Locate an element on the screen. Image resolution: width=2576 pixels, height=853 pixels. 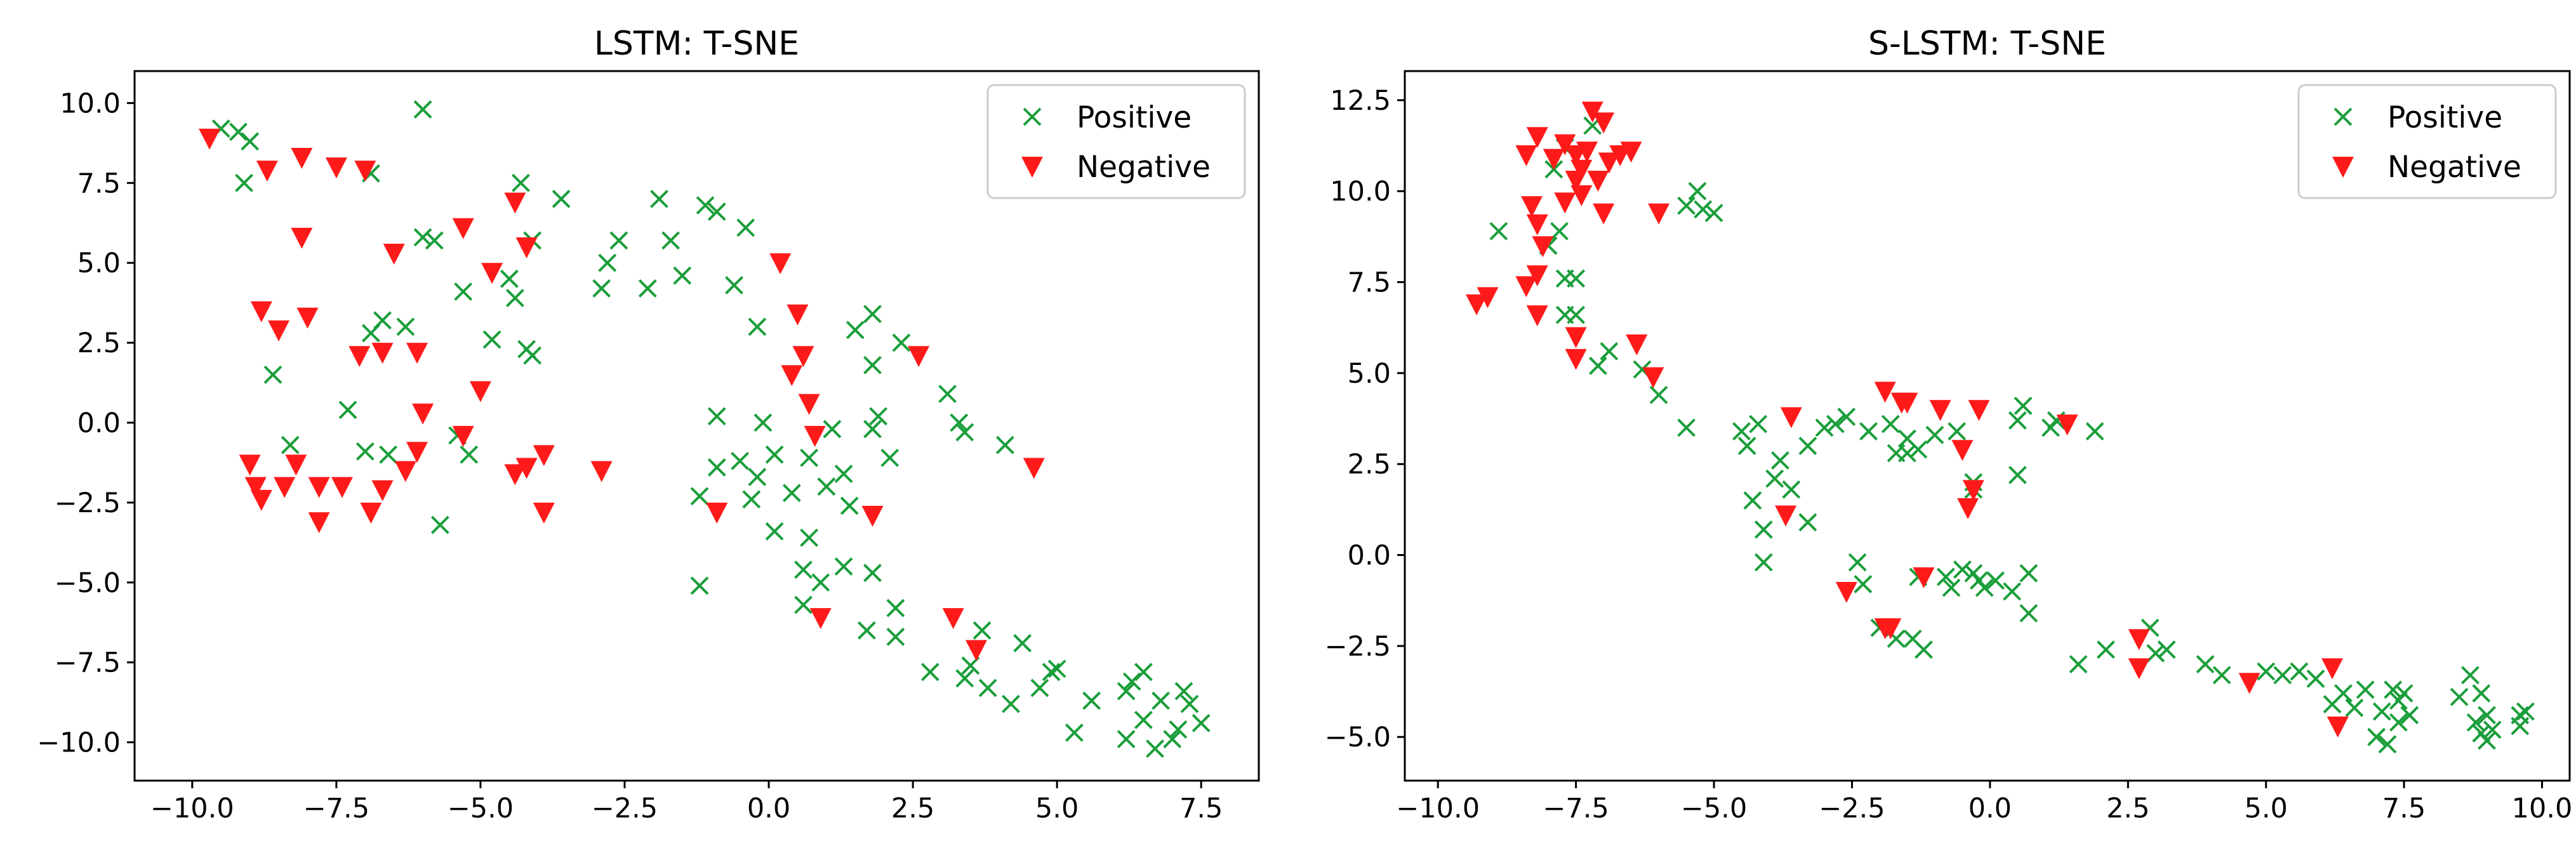
y-tick-label: 0.0 is located at coordinates (99, 423).